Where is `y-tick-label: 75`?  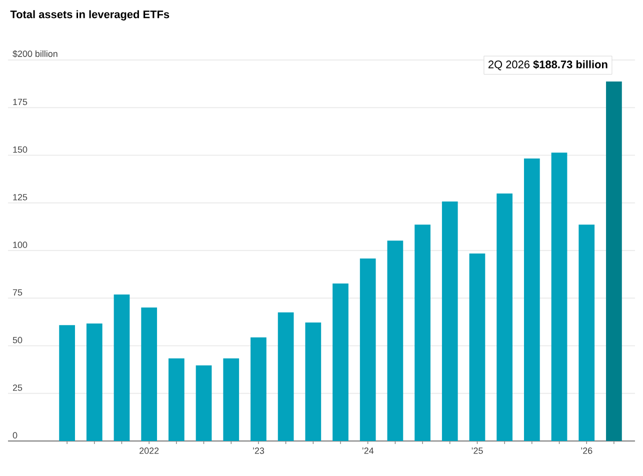
y-tick-label: 75 is located at coordinates (17, 292).